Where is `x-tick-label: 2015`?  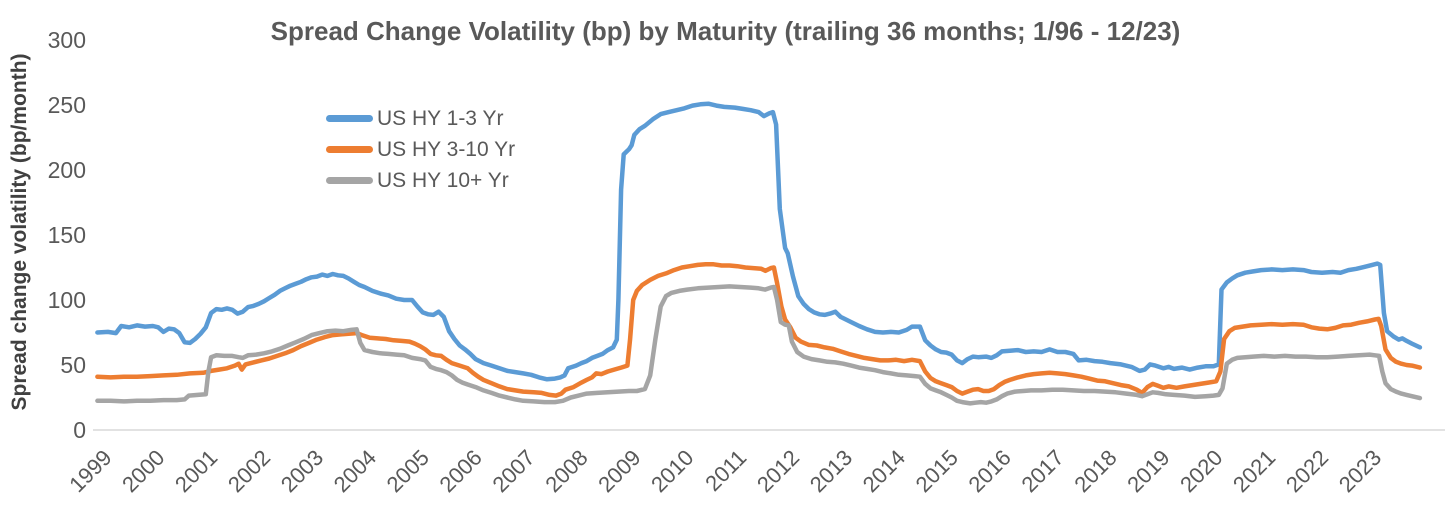
x-tick-label: 2015 is located at coordinates (937, 471).